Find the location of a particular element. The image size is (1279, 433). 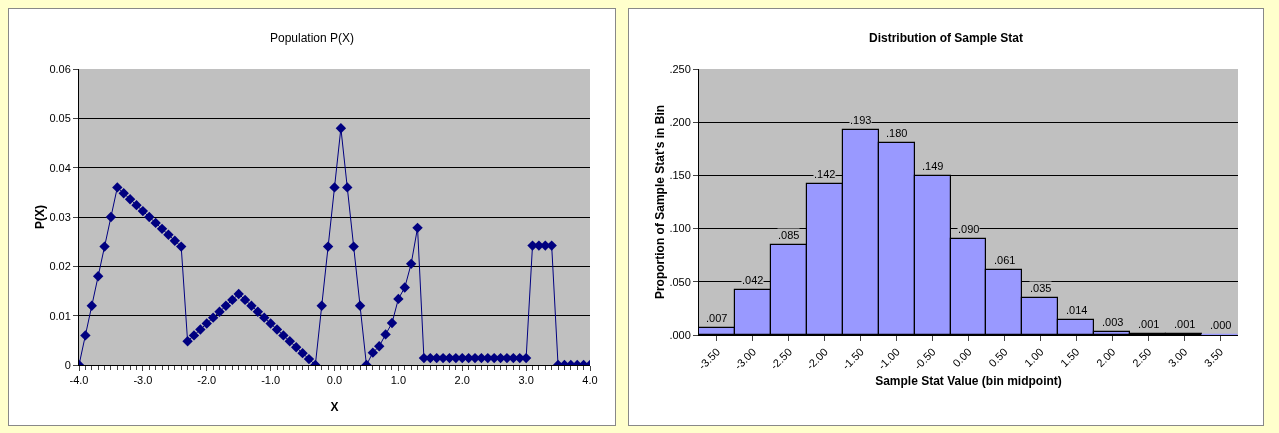

x-axis-title: X is located at coordinates (334, 407).